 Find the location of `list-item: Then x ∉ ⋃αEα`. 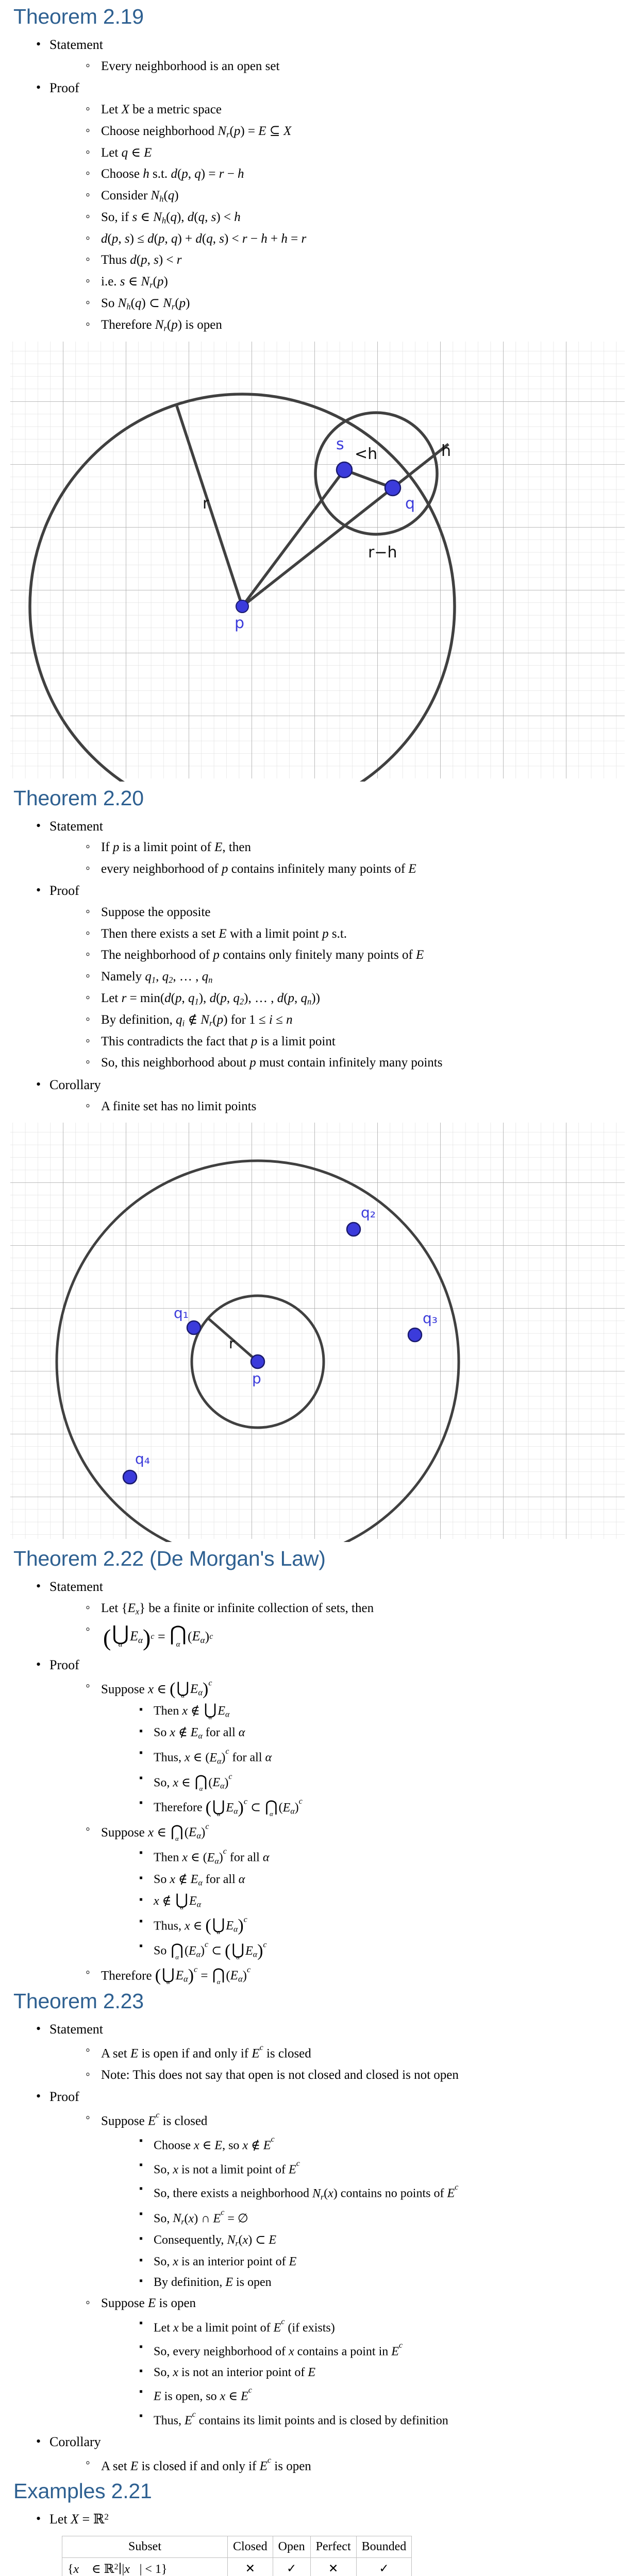

list-item: Then x ∉ ⋃αEα is located at coordinates (386, 1711).